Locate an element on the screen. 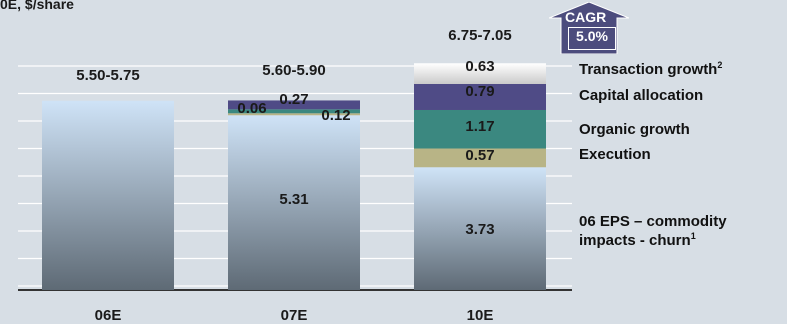  bar-segment-base-06E is located at coordinates (108, 195).